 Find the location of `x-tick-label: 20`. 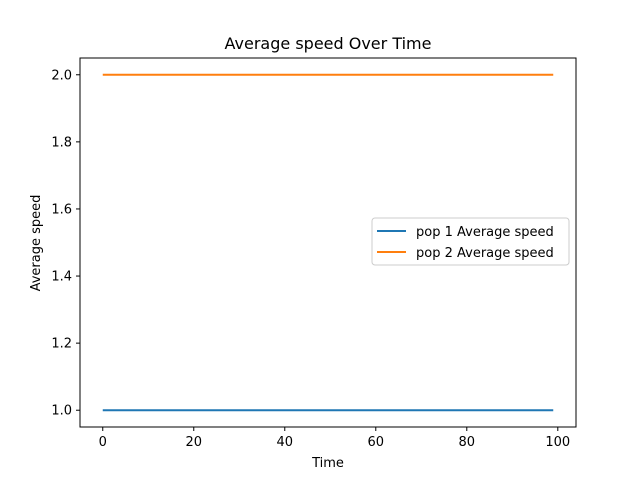

x-tick-label: 20 is located at coordinates (193, 442).